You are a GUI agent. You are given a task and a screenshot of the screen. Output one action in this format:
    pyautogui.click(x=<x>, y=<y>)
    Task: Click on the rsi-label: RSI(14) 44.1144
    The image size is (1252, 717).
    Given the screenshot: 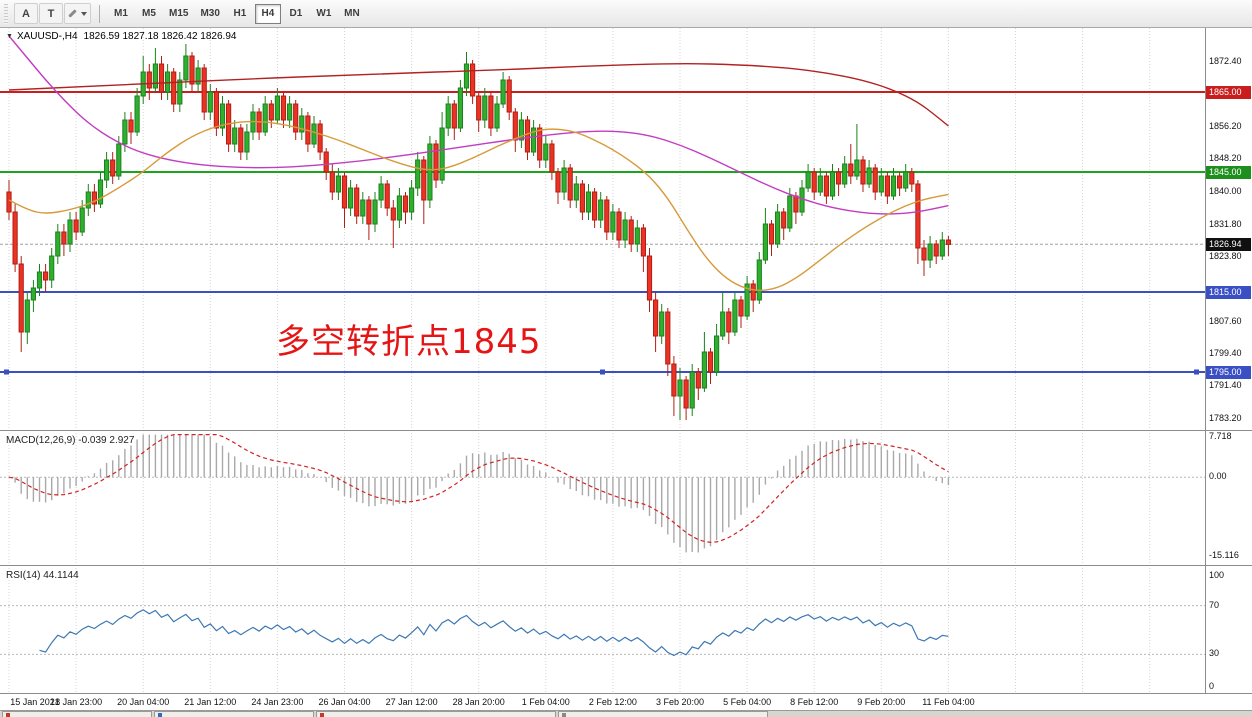 What is the action you would take?
    pyautogui.click(x=42, y=575)
    